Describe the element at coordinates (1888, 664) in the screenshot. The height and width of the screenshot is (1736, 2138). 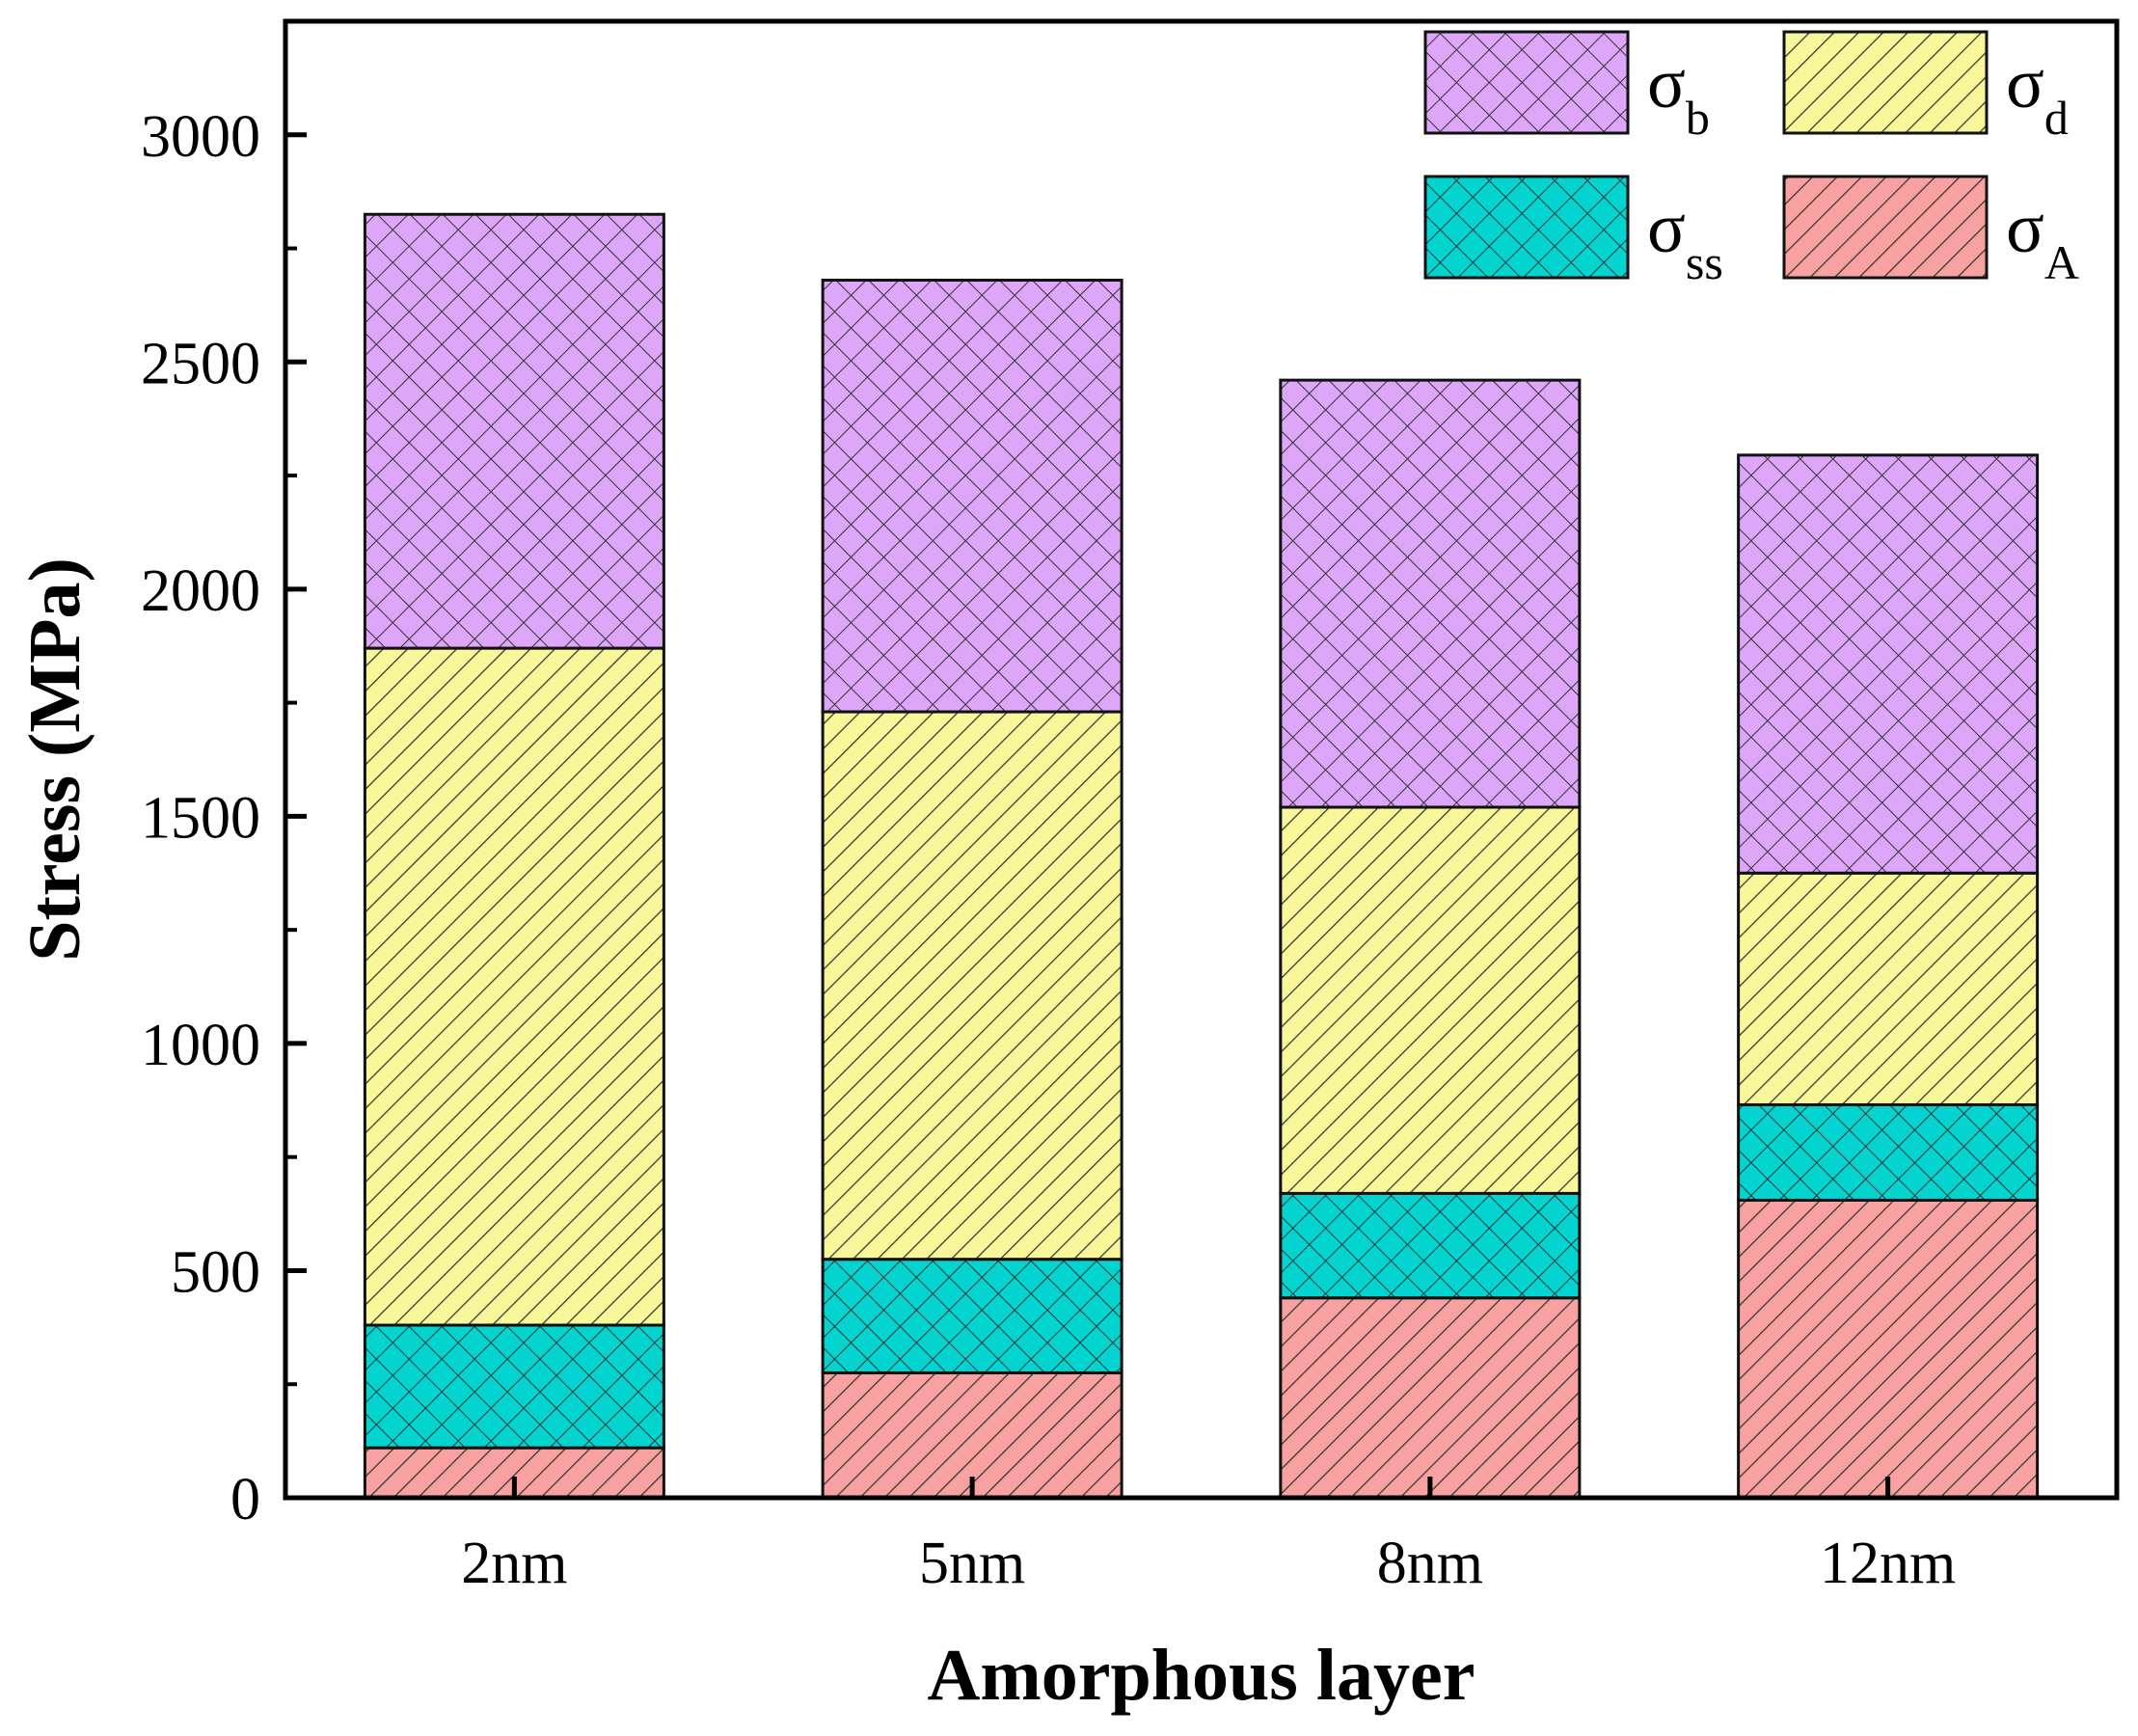
I see `bar-segment-σb-12nm` at that location.